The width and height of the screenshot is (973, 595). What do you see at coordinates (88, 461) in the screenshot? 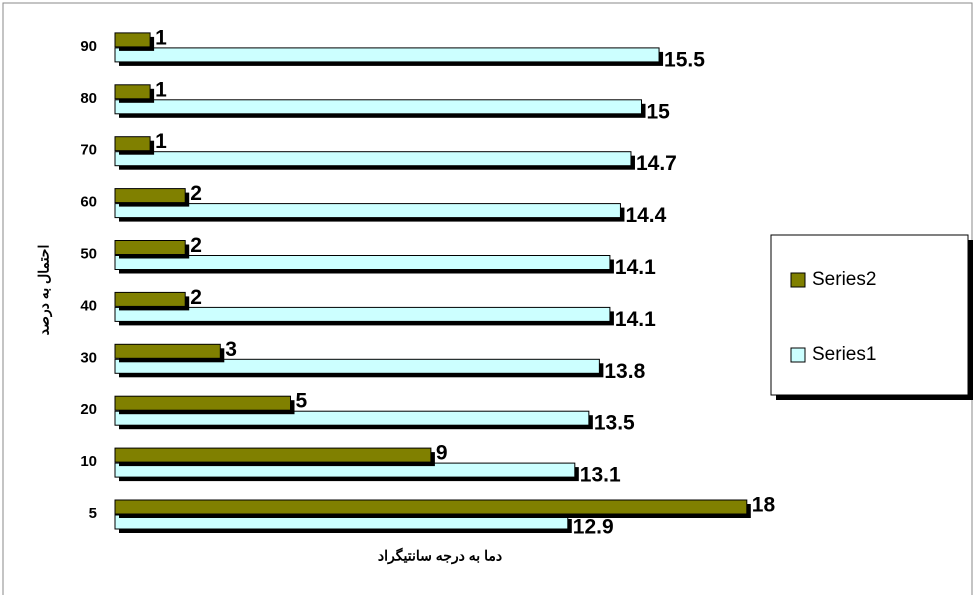
I see `y-tick-label: 10` at bounding box center [88, 461].